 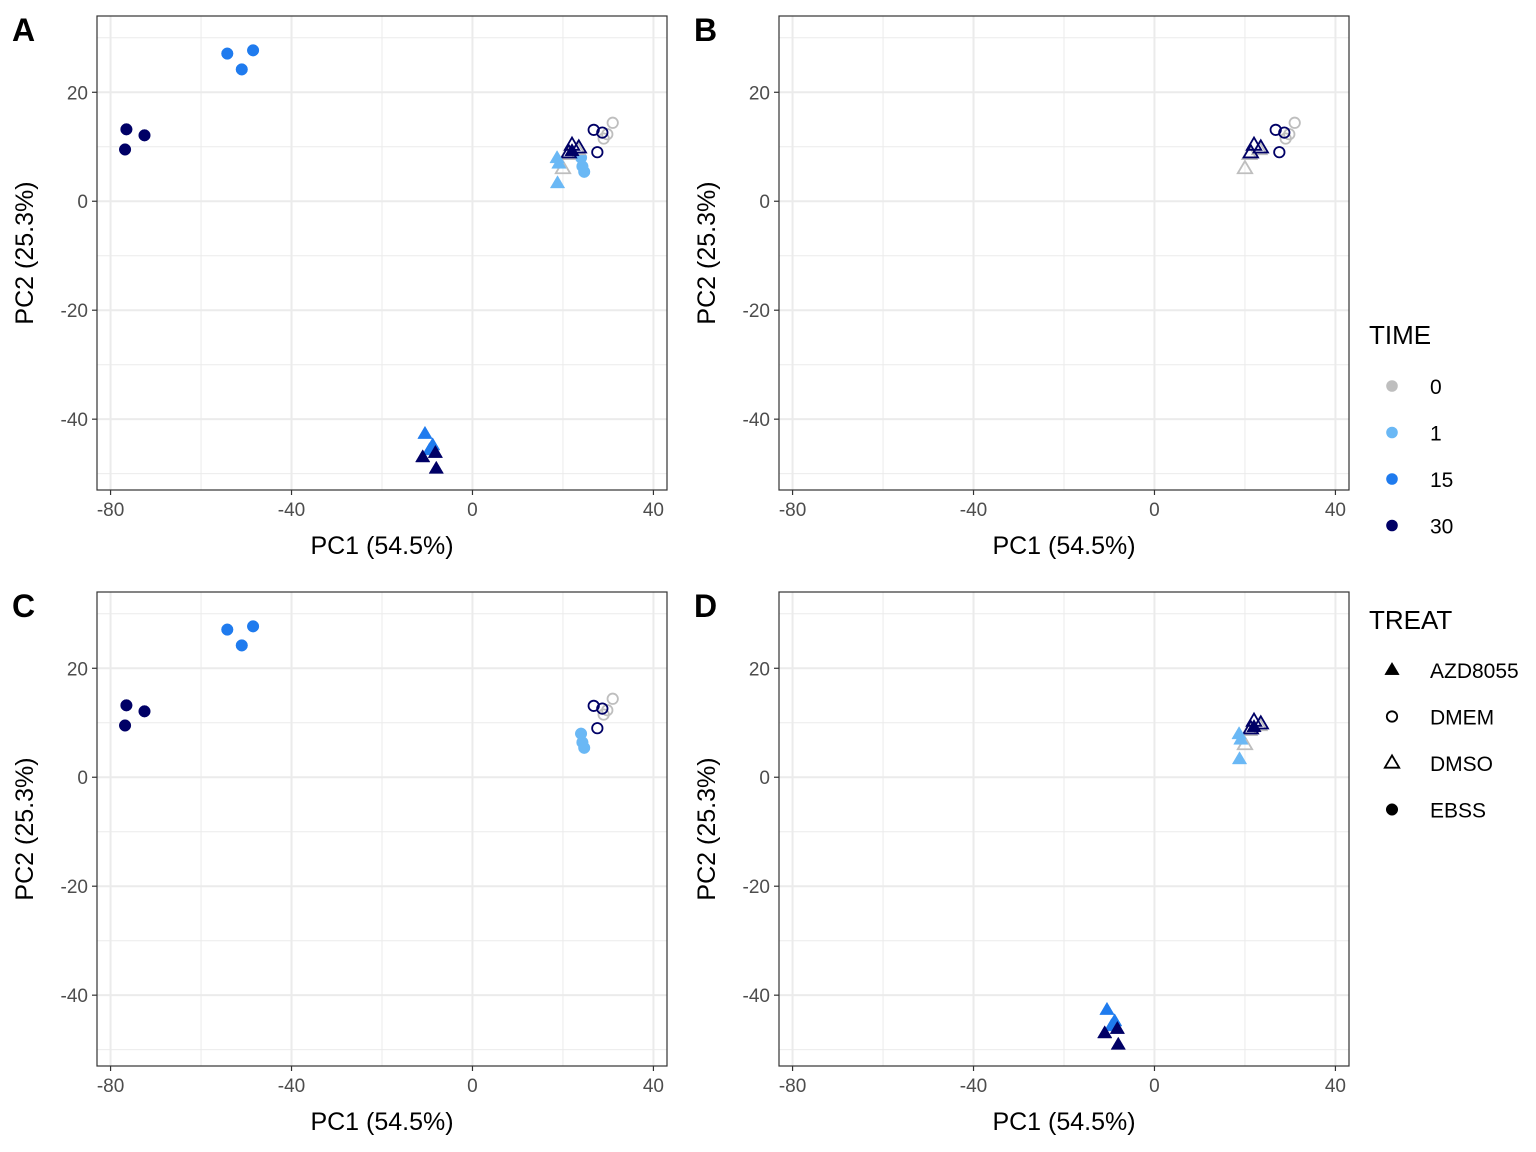 I want to click on legend-time-label: 1, so click(x=1436, y=434).